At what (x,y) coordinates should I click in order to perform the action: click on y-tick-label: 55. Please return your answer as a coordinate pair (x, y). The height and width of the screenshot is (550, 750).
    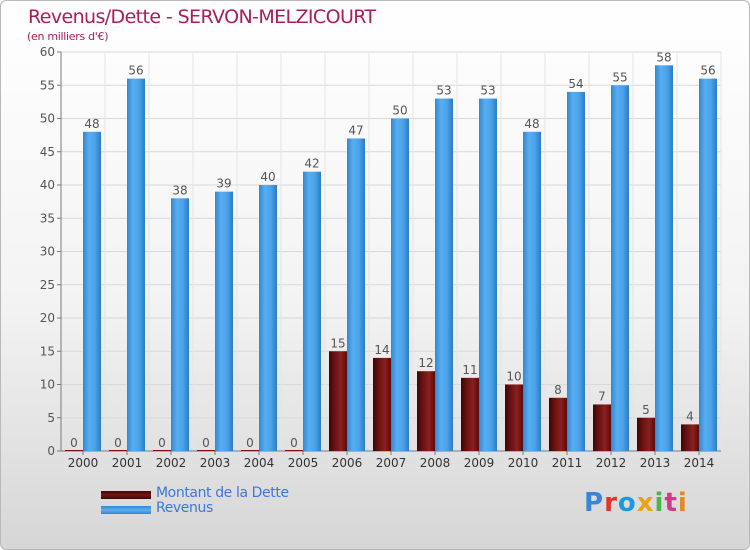
    Looking at the image, I should click on (47, 85).